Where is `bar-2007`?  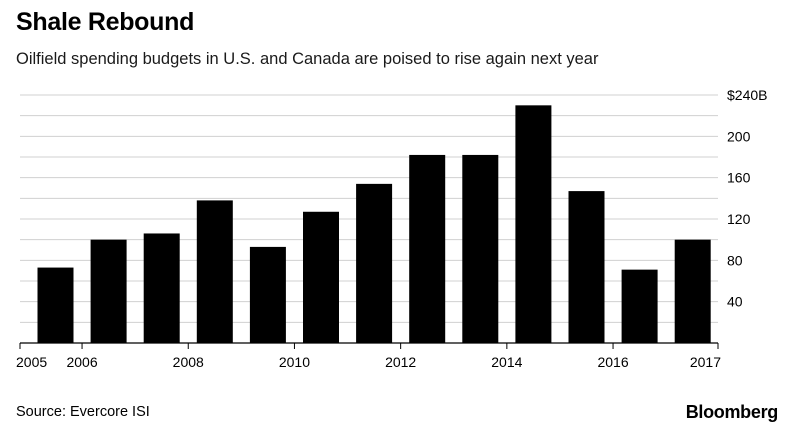 bar-2007 is located at coordinates (161, 288).